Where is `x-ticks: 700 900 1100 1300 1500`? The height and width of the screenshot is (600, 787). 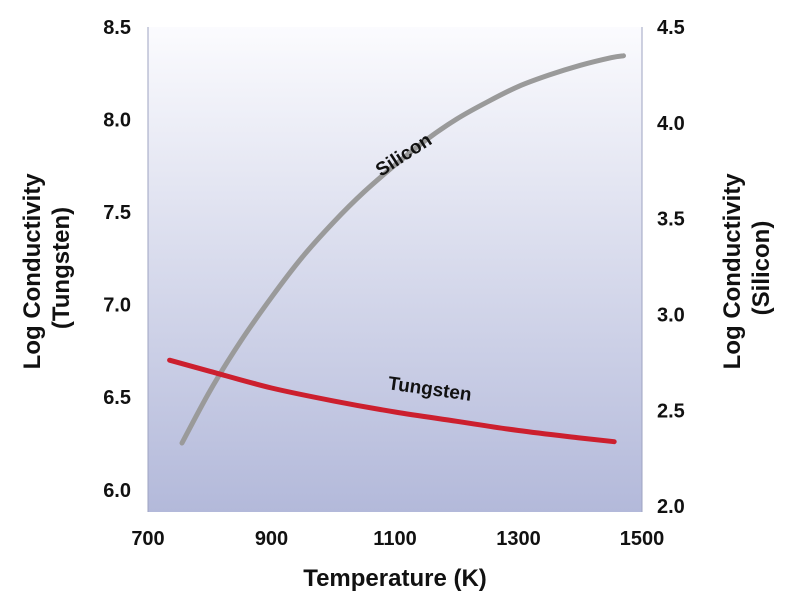
x-ticks: 700 900 1100 1300 1500 is located at coordinates (397, 539).